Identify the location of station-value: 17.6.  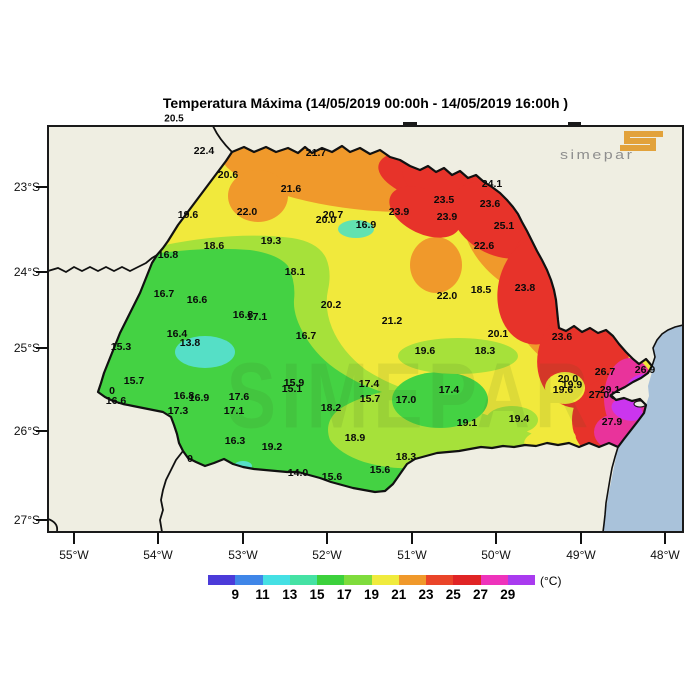
(239, 397).